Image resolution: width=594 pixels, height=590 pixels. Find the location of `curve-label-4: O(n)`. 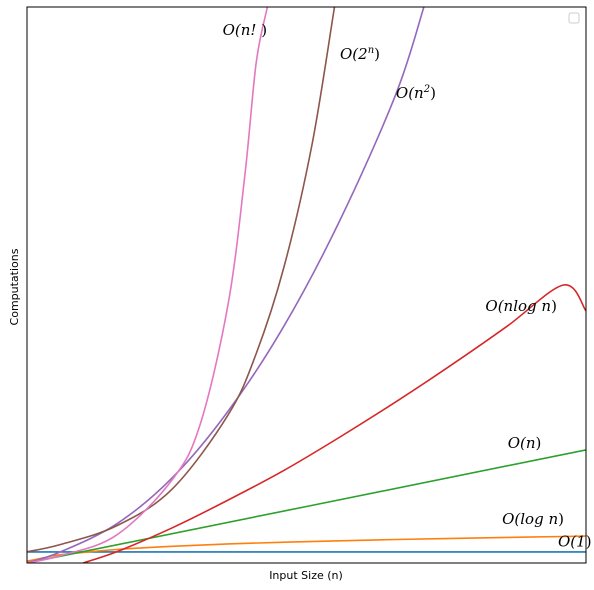

curve-label-4: O(n) is located at coordinates (525, 443).